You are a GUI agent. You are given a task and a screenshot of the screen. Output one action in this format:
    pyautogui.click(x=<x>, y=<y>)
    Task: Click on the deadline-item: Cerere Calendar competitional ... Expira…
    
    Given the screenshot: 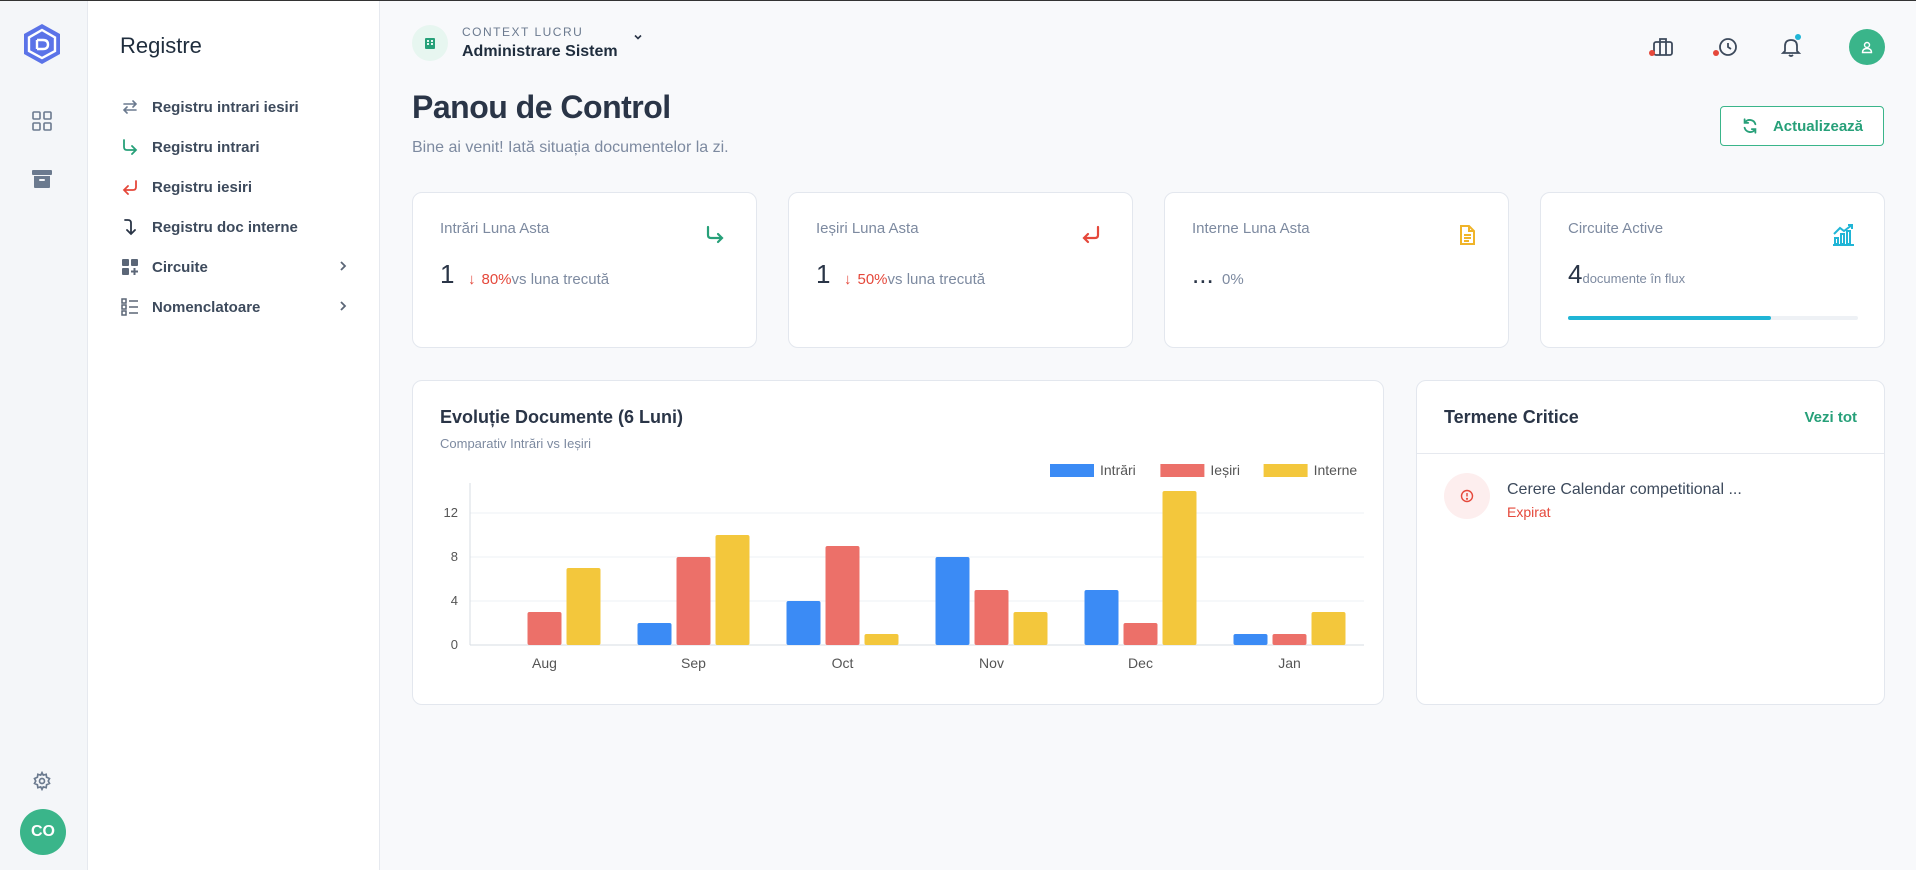 What is the action you would take?
    pyautogui.click(x=1651, y=498)
    